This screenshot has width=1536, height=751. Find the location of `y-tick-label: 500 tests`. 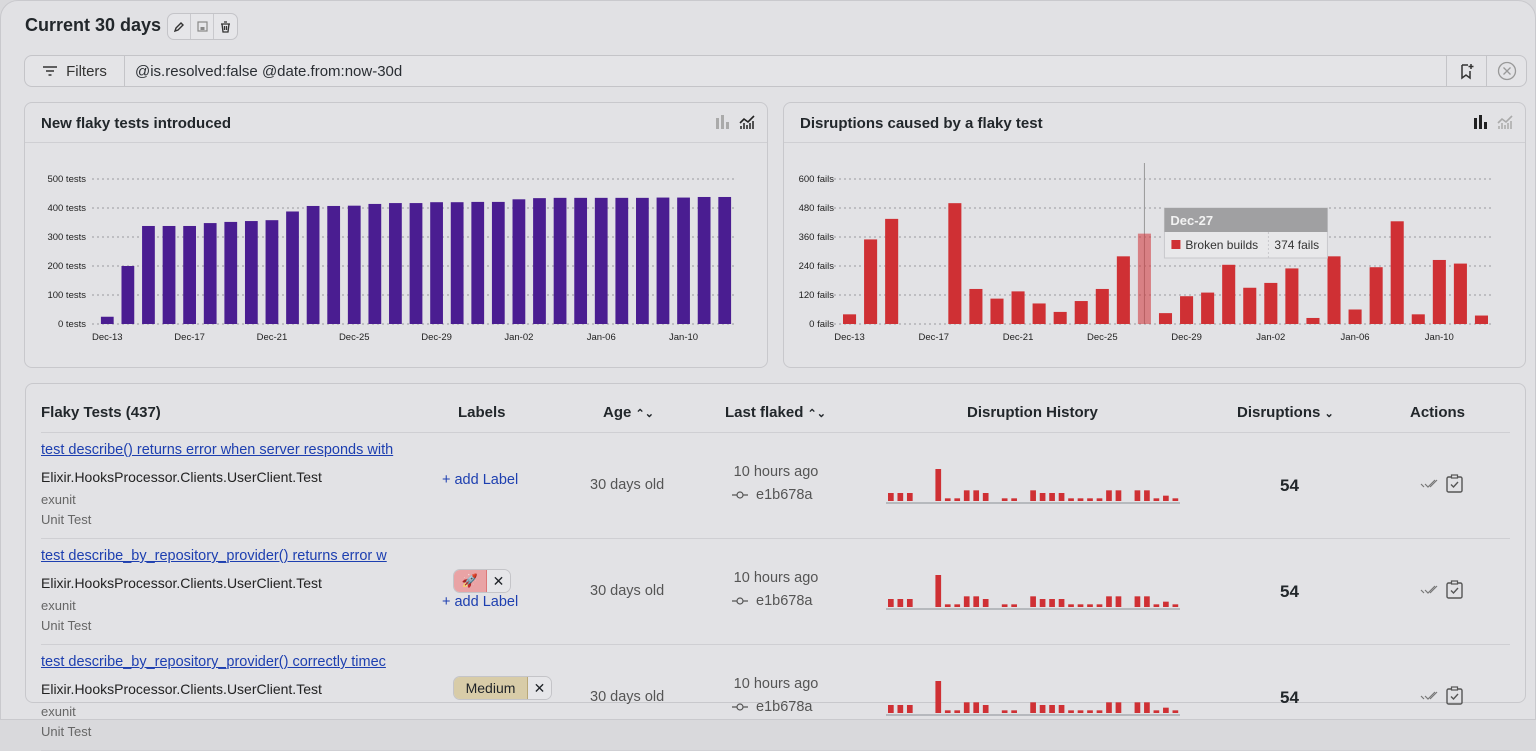

y-tick-label: 500 tests is located at coordinates (66, 179).